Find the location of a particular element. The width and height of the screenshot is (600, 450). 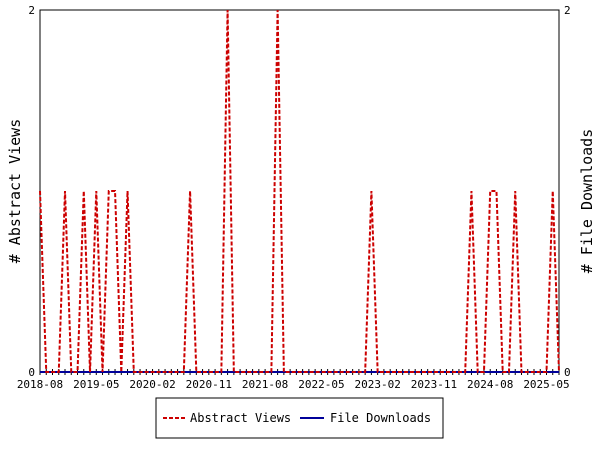

x-tick-label: 2024-08 is located at coordinates (490, 384).